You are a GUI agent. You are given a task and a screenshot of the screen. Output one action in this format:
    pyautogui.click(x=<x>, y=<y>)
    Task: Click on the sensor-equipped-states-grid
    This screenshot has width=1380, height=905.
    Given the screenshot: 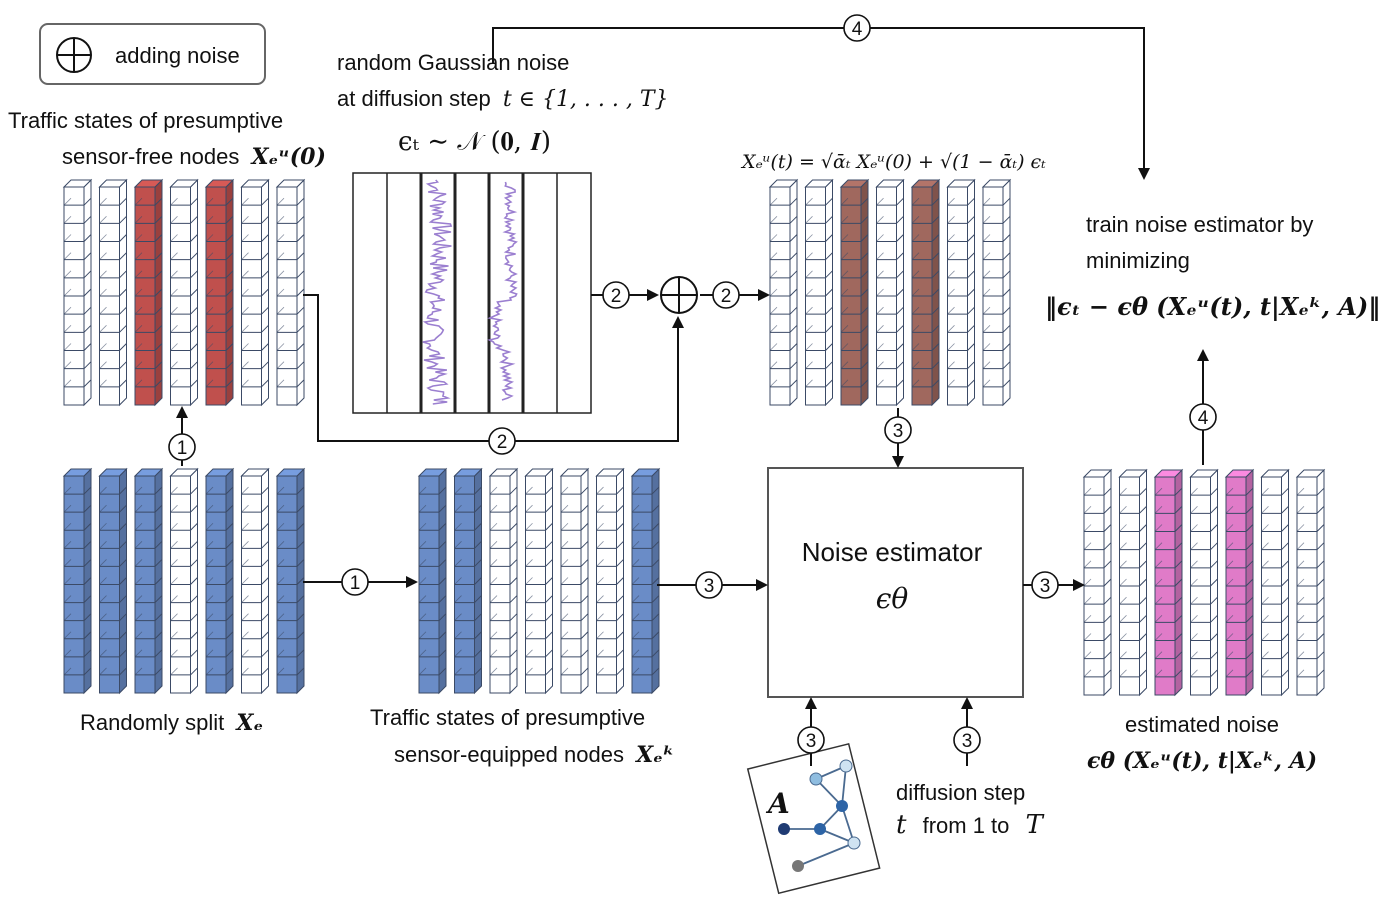 What is the action you would take?
    pyautogui.click(x=539, y=581)
    